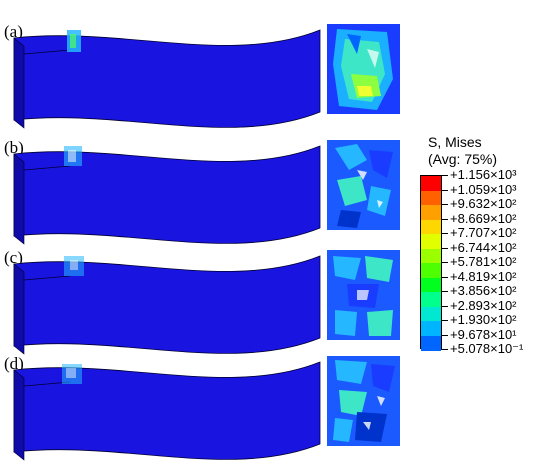 Image resolution: width=550 pixels, height=471 pixels. Describe the element at coordinates (167, 305) in the screenshot. I see `beam-model-c` at that location.